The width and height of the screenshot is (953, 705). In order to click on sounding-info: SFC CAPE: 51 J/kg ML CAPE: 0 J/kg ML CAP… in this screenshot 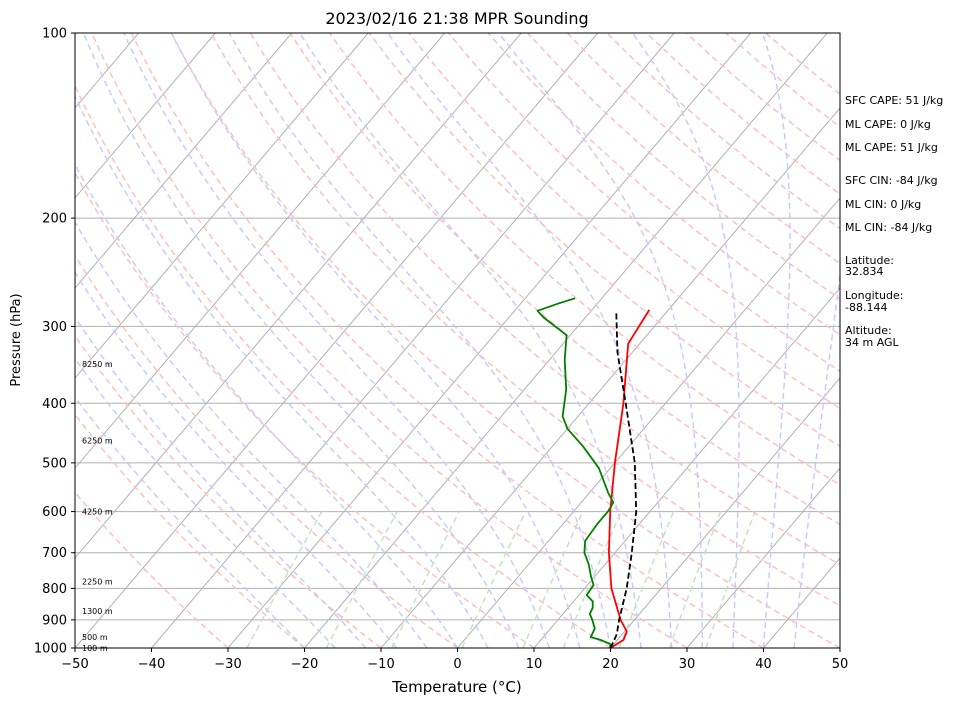, I will do `click(894, 221)`.